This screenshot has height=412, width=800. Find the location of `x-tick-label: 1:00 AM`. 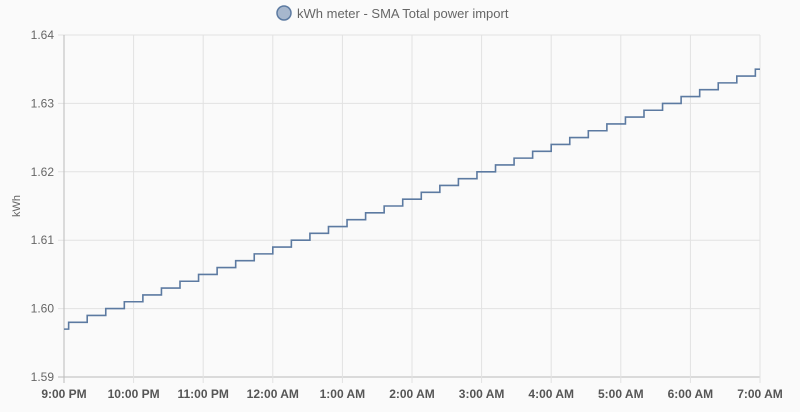

x-tick-label: 1:00 AM is located at coordinates (343, 394).